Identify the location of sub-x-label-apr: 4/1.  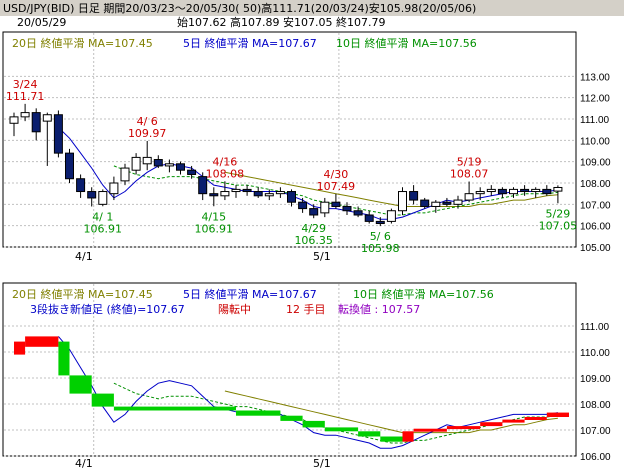
(84, 463).